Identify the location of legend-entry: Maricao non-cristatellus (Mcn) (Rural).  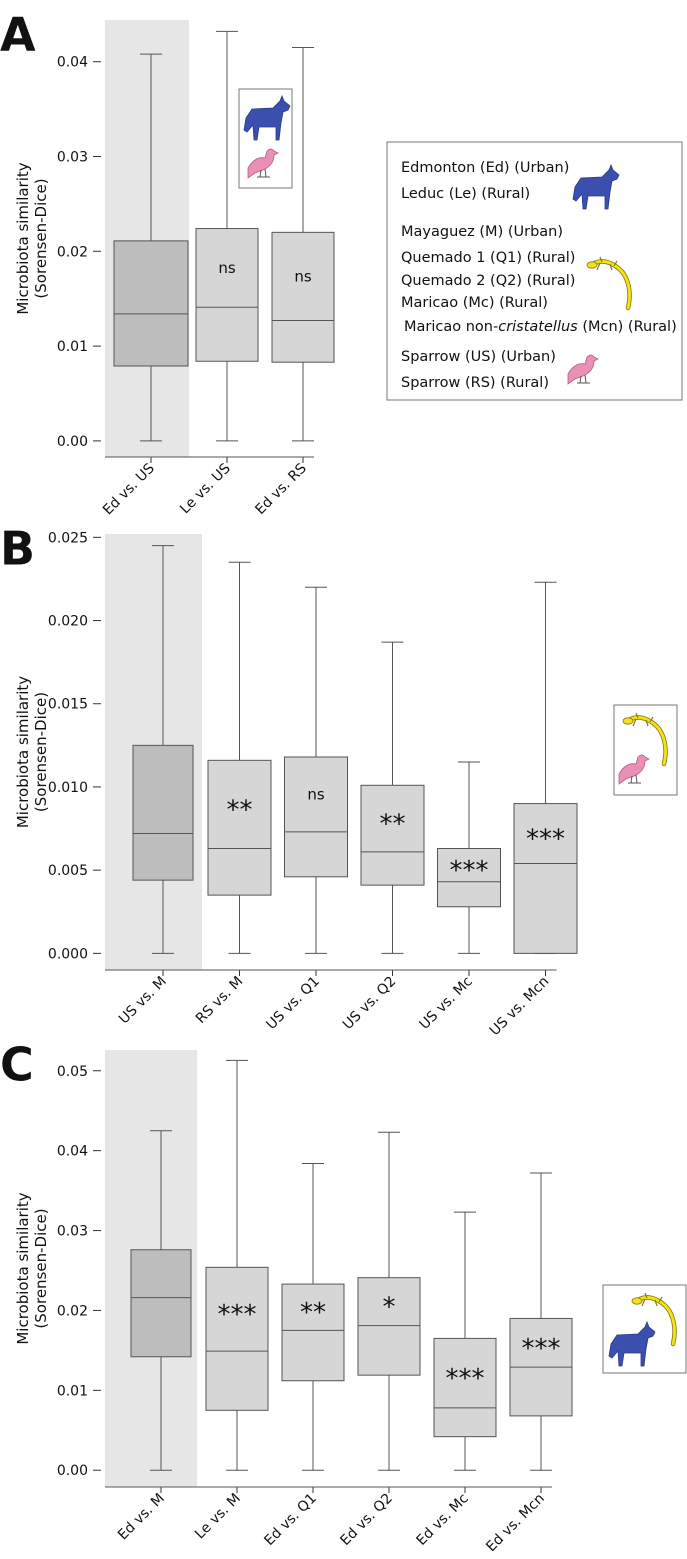
(540, 327).